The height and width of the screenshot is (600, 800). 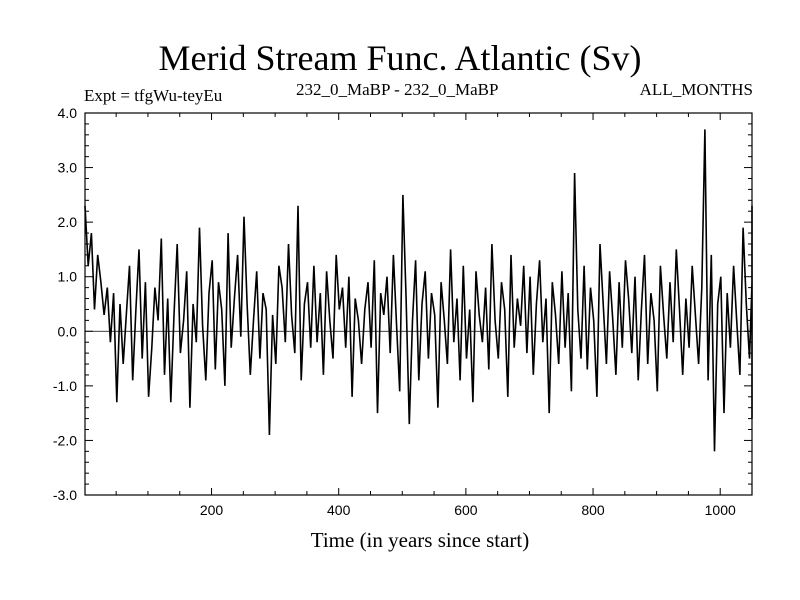 I want to click on y-tick-label: -2.0, so click(x=65, y=440).